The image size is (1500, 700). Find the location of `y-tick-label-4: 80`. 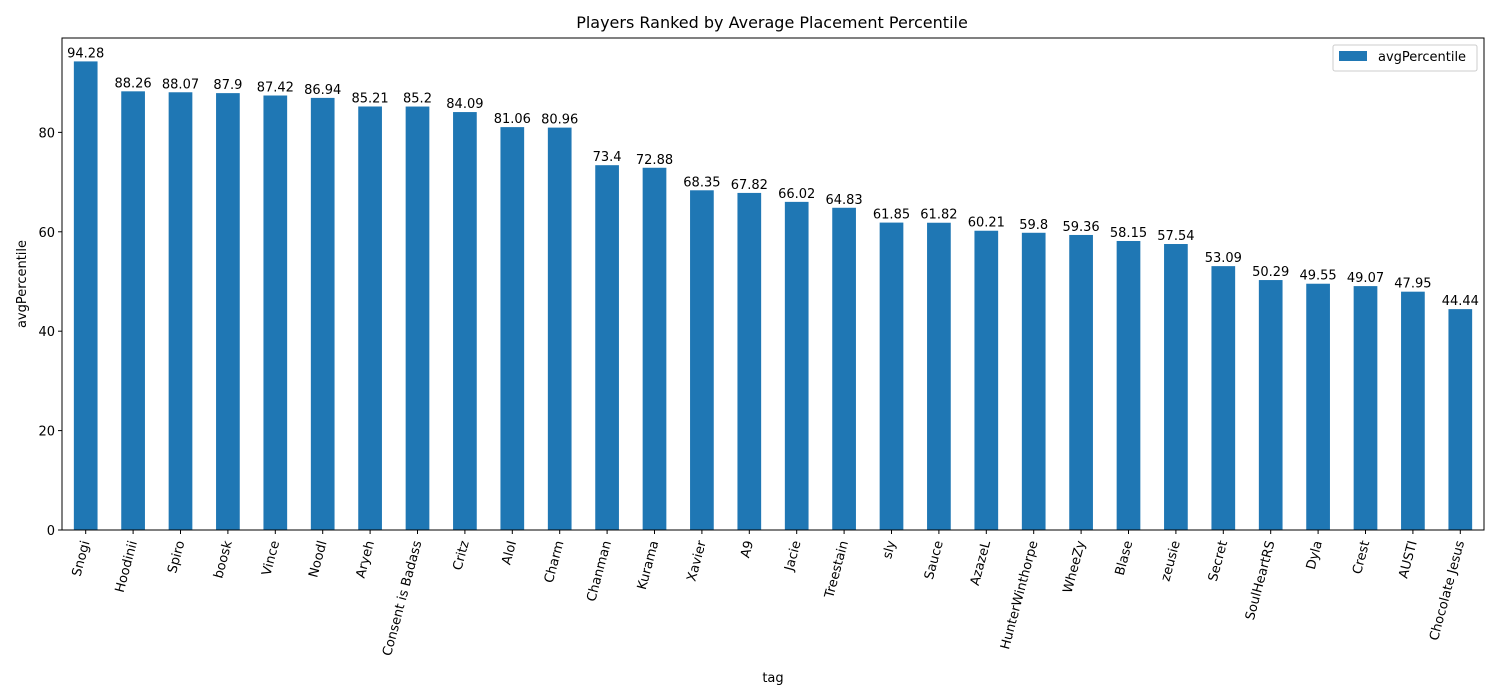

y-tick-label-4: 80 is located at coordinates (46, 133).